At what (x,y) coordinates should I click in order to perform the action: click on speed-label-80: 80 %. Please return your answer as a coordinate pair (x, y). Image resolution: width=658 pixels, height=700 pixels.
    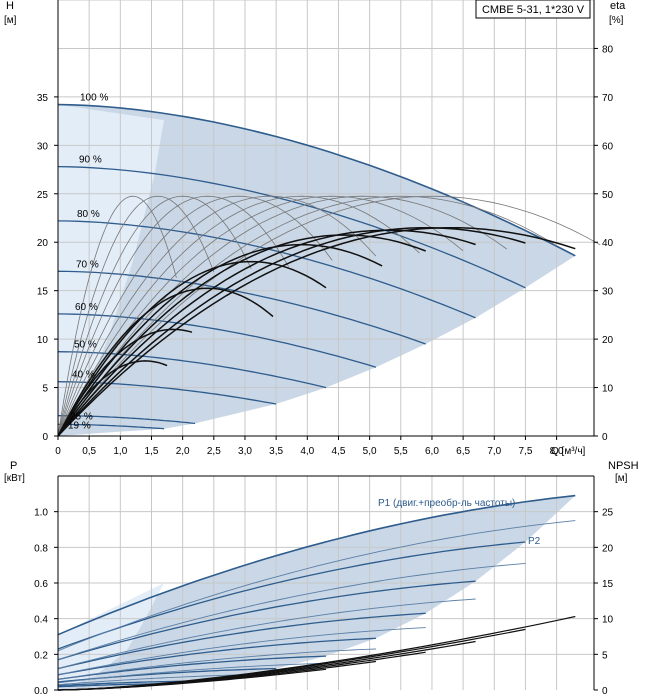
    Looking at the image, I should click on (88, 214).